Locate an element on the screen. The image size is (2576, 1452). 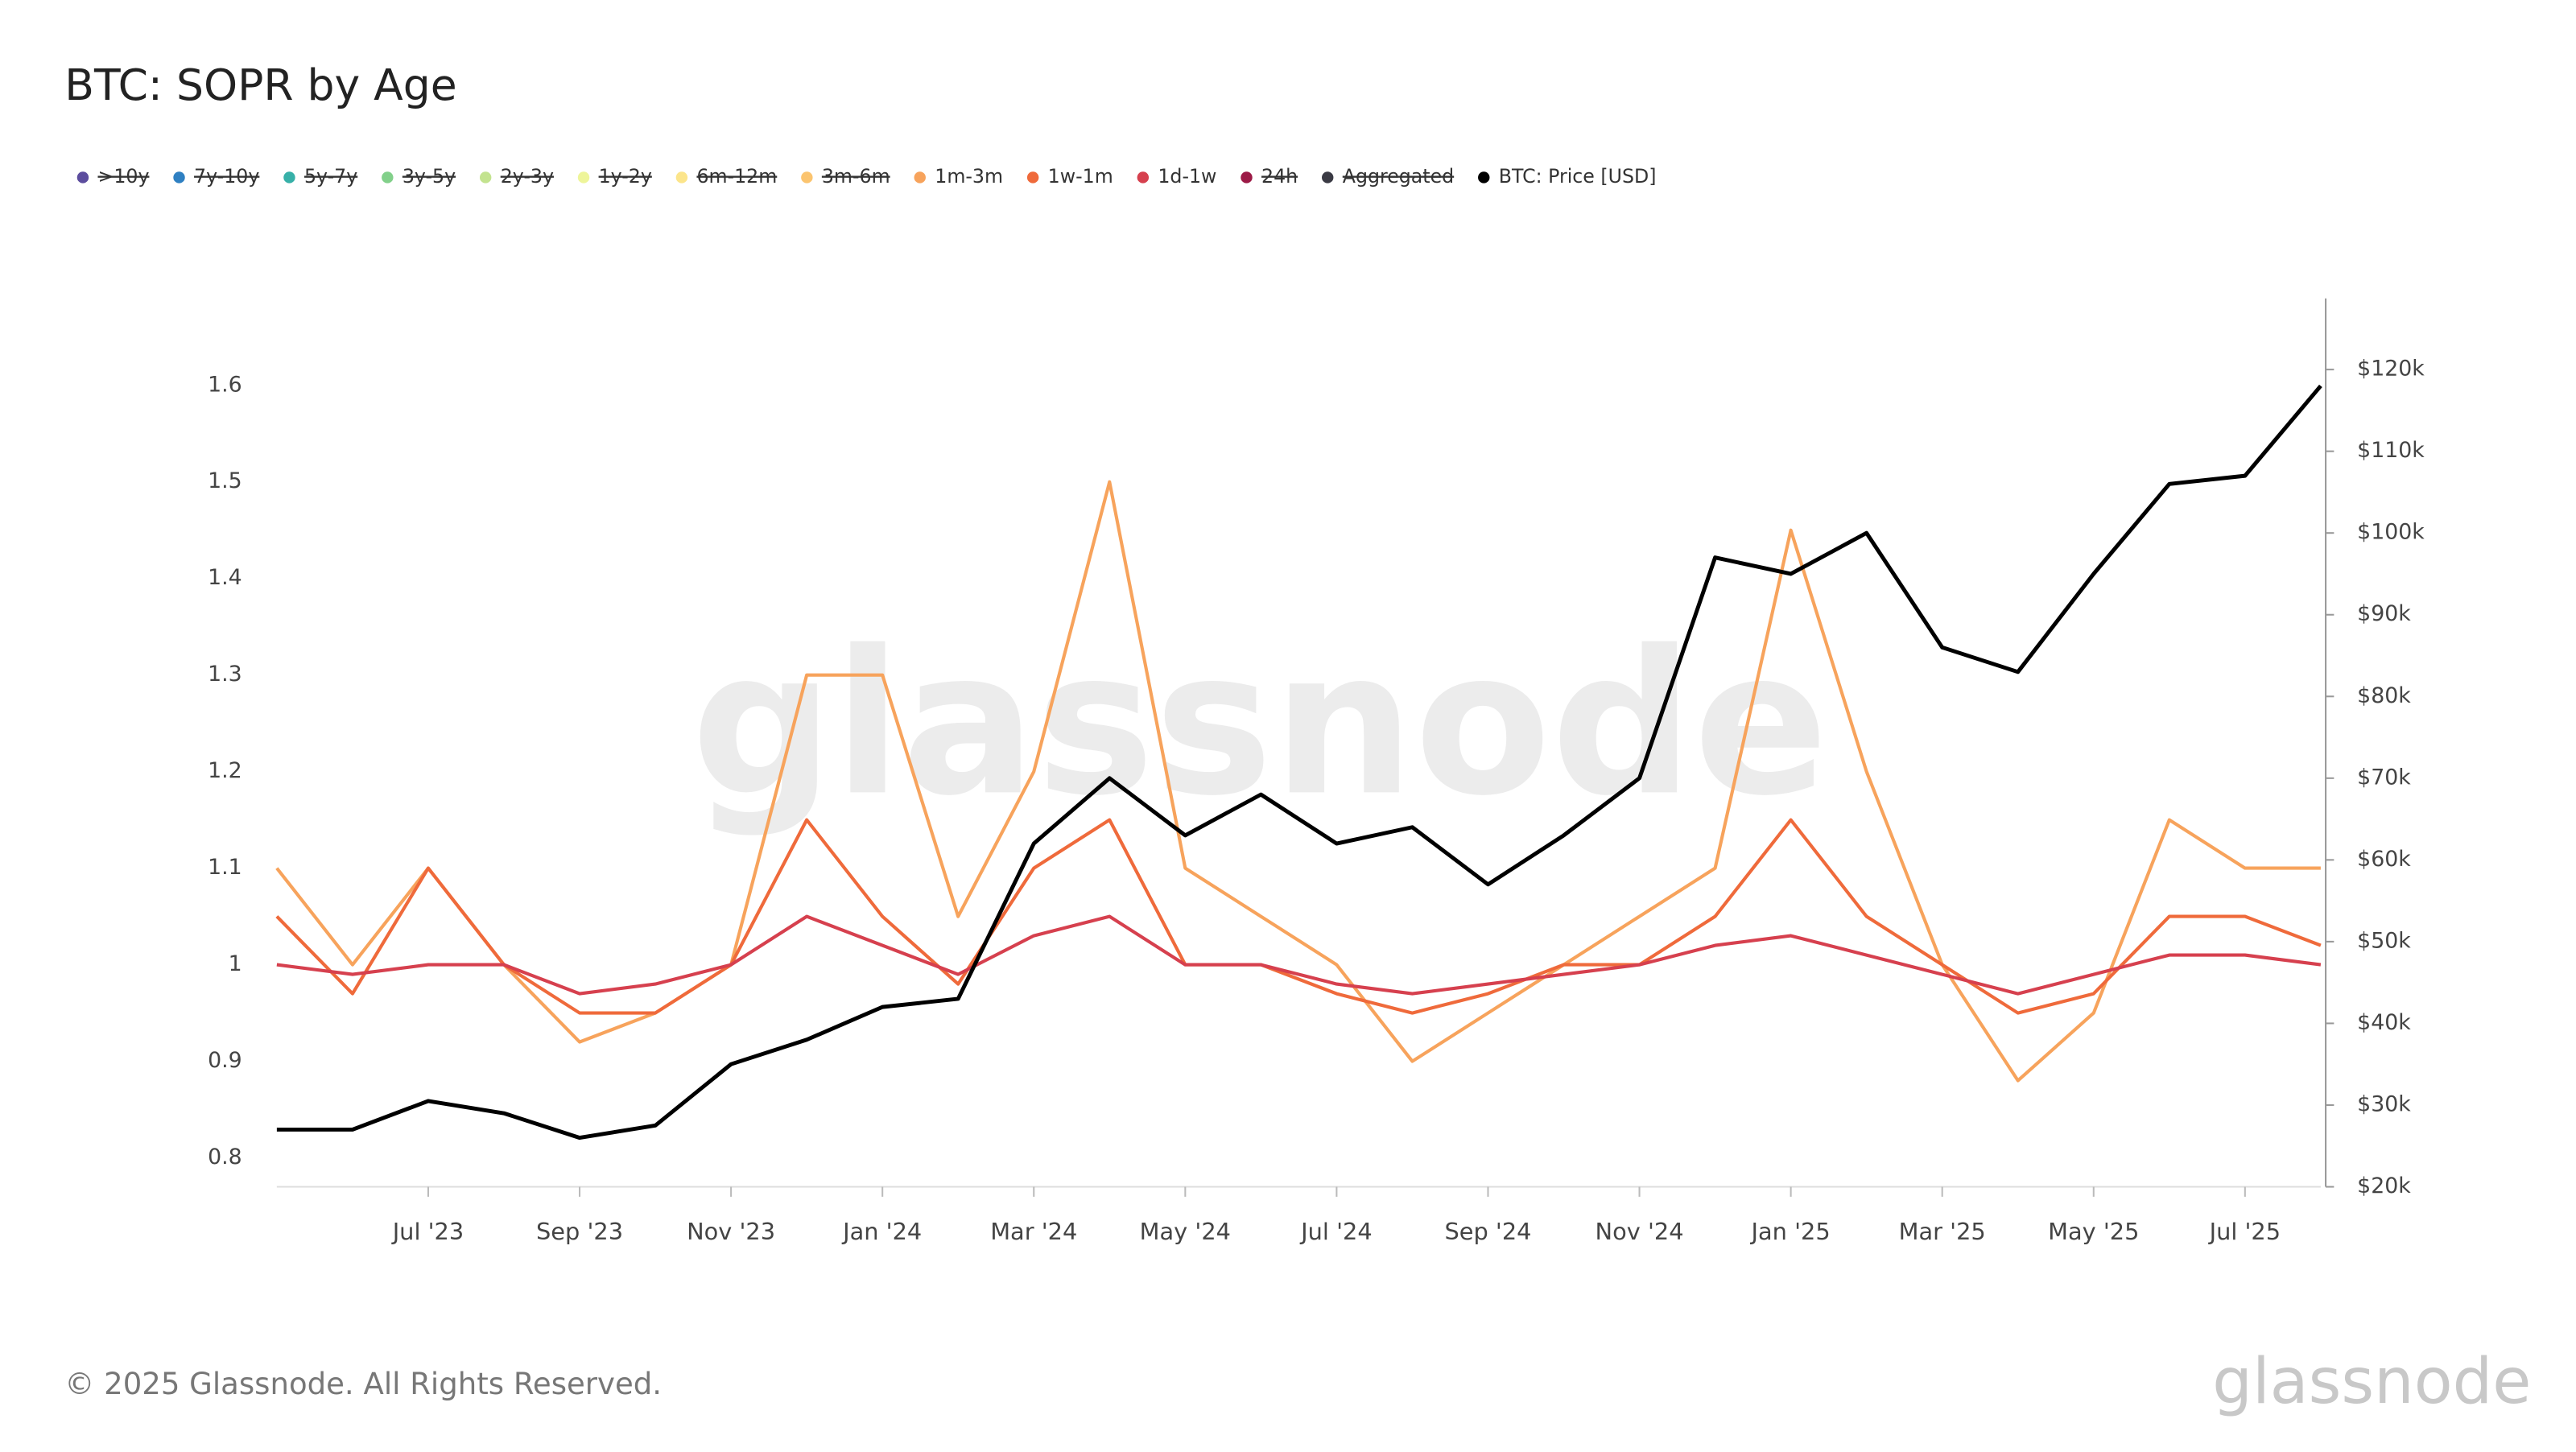
y2-tick-label: $70k is located at coordinates (2384, 778).